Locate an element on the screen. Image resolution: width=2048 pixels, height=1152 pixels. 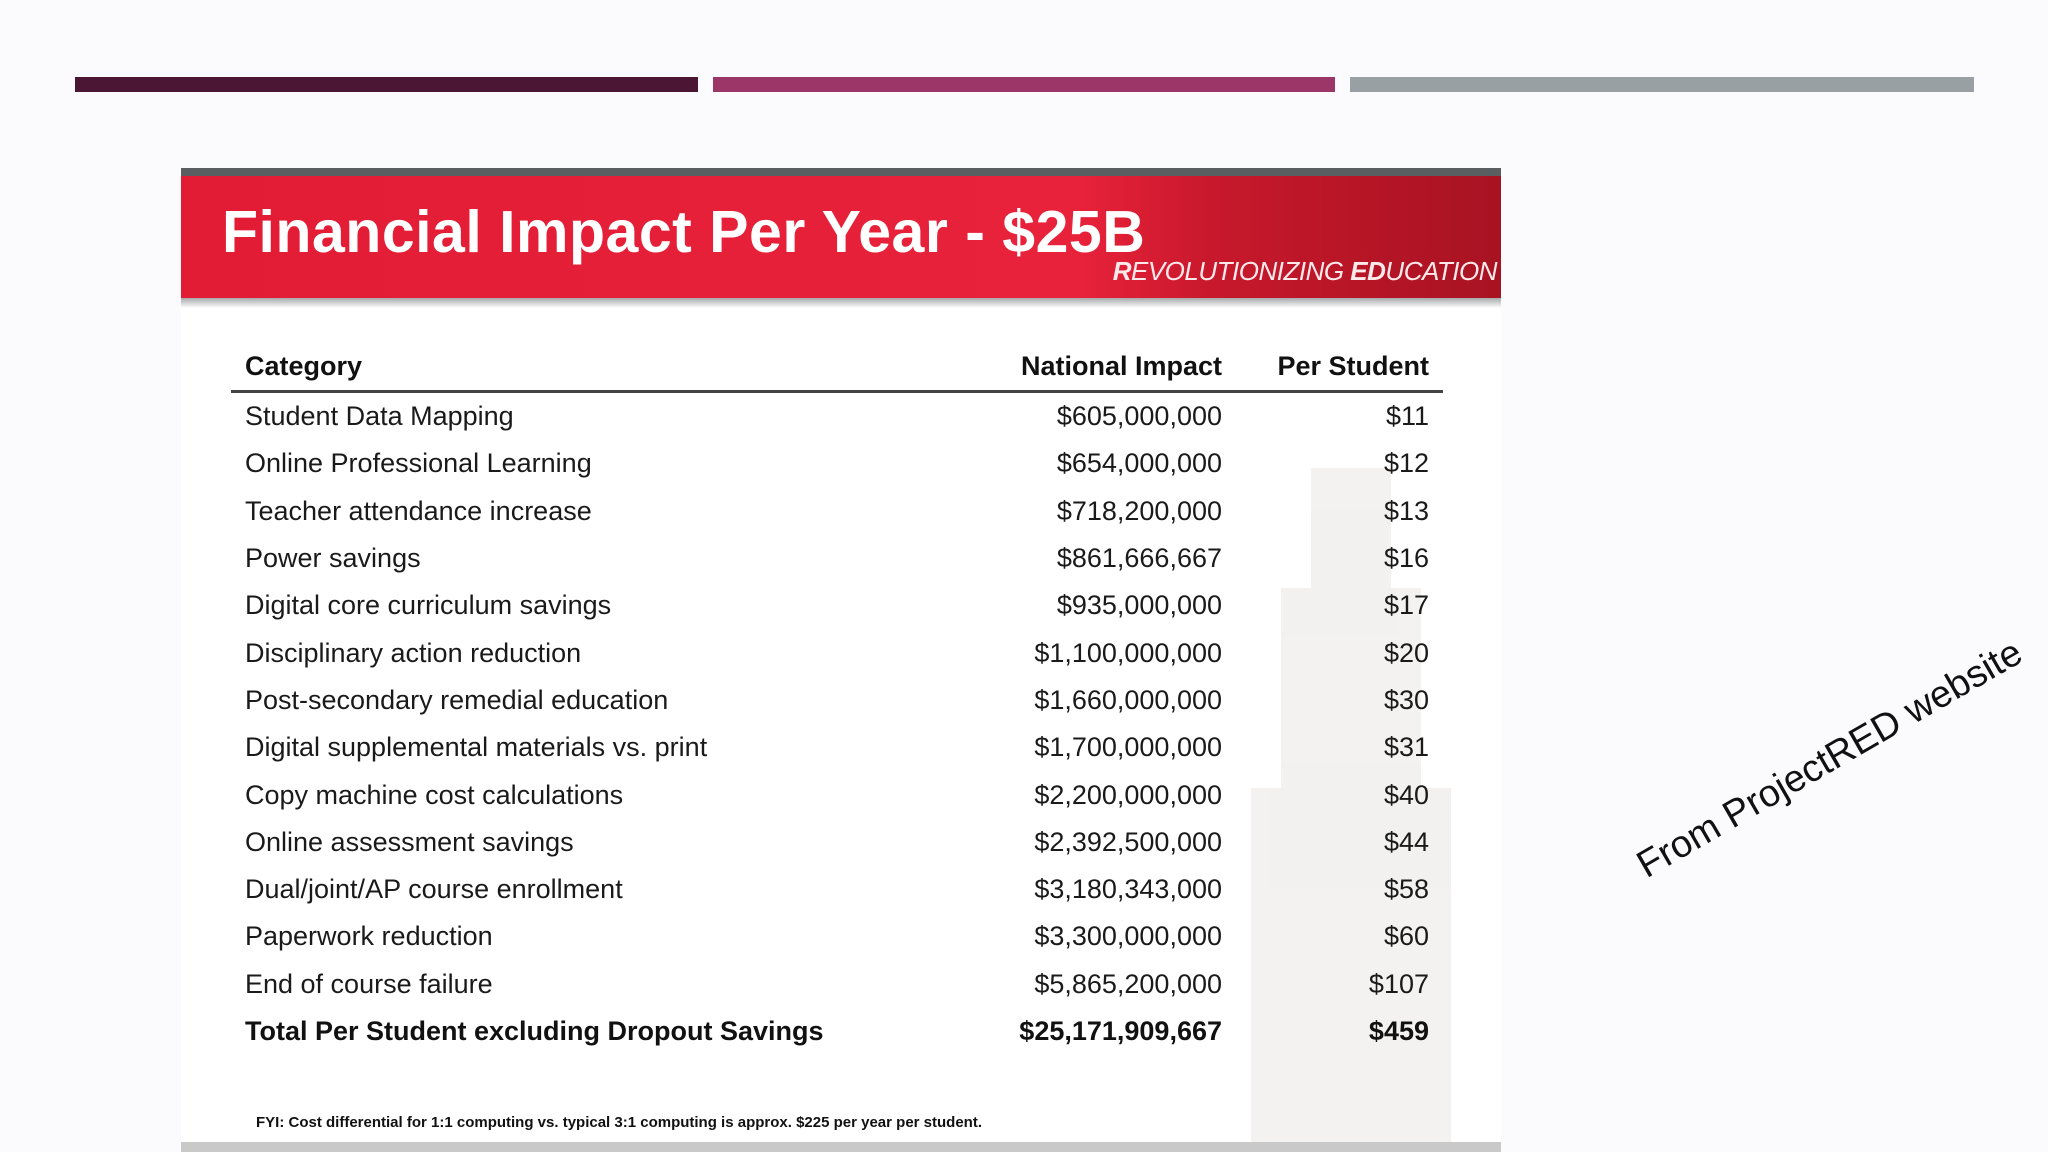
row-category: Copy machine cost calculations is located at coordinates (434, 794).